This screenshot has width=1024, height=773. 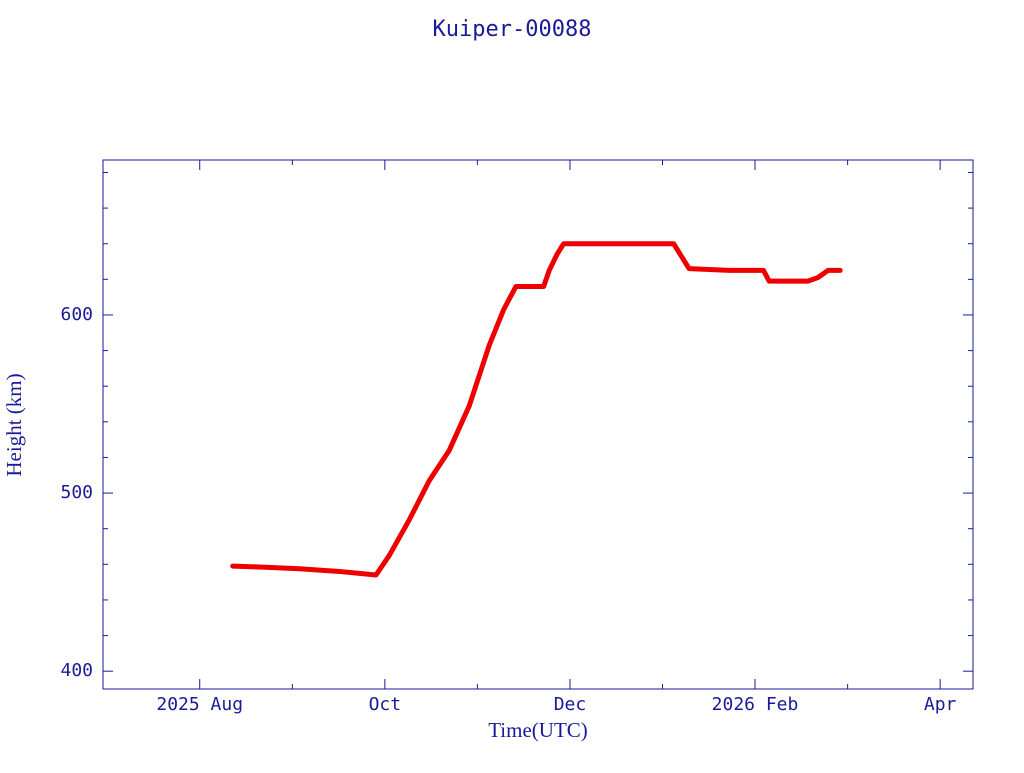 I want to click on x-tick-label: 2025 Aug, so click(x=199, y=704).